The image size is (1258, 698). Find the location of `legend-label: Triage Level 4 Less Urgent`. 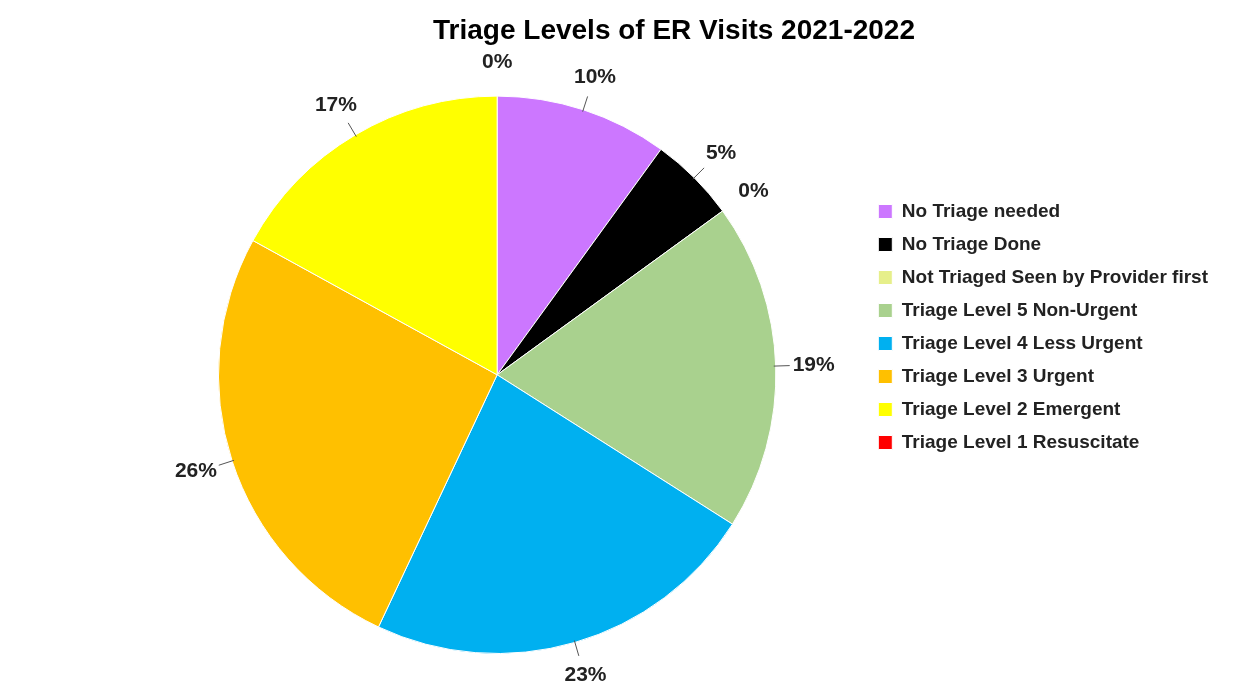

legend-label: Triage Level 4 Less Urgent is located at coordinates (1022, 342).